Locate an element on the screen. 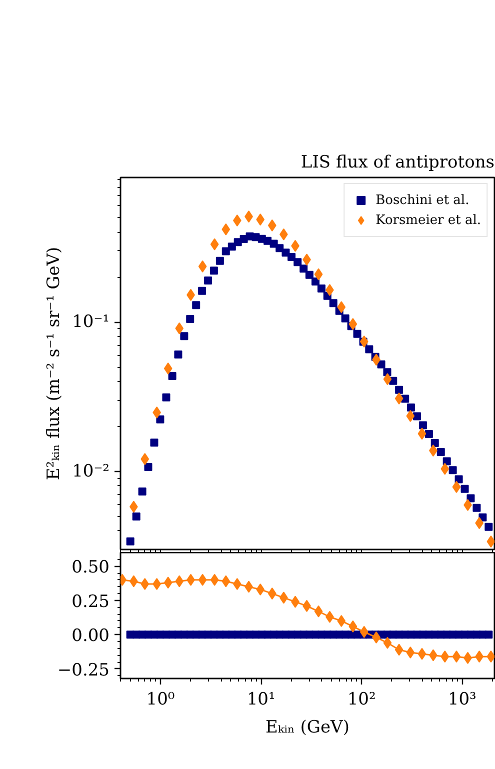 This screenshot has height=769, width=495. x-axis-title: Eₖᵢₙ (GeV) is located at coordinates (308, 728).